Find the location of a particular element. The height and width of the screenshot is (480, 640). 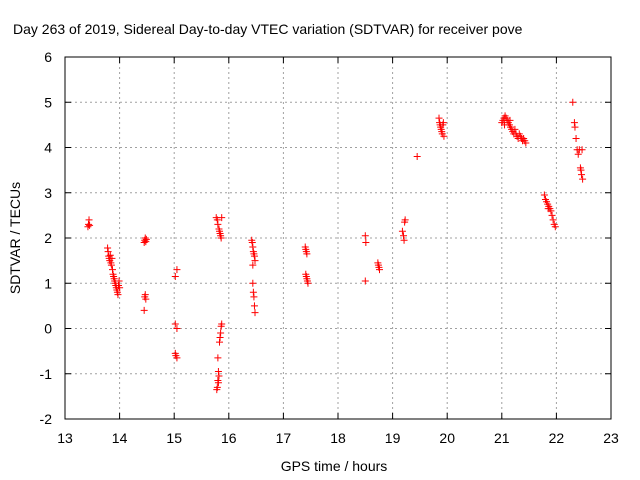

x-tick-label: 21 is located at coordinates (502, 438).